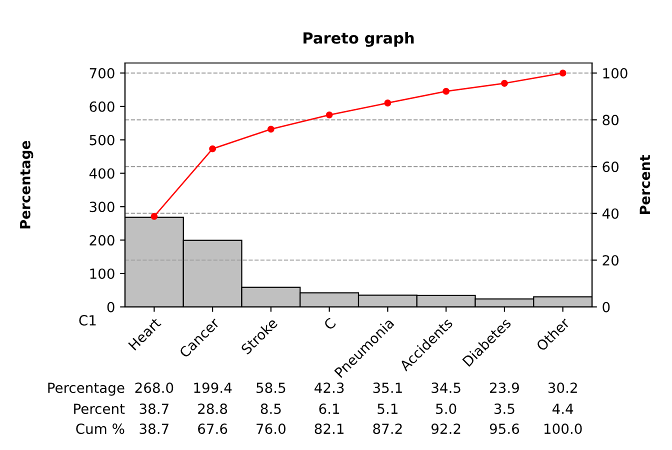 Image resolution: width=672 pixels, height=450 pixels. What do you see at coordinates (562, 388) in the screenshot?
I see `data-label: 30.2` at bounding box center [562, 388].